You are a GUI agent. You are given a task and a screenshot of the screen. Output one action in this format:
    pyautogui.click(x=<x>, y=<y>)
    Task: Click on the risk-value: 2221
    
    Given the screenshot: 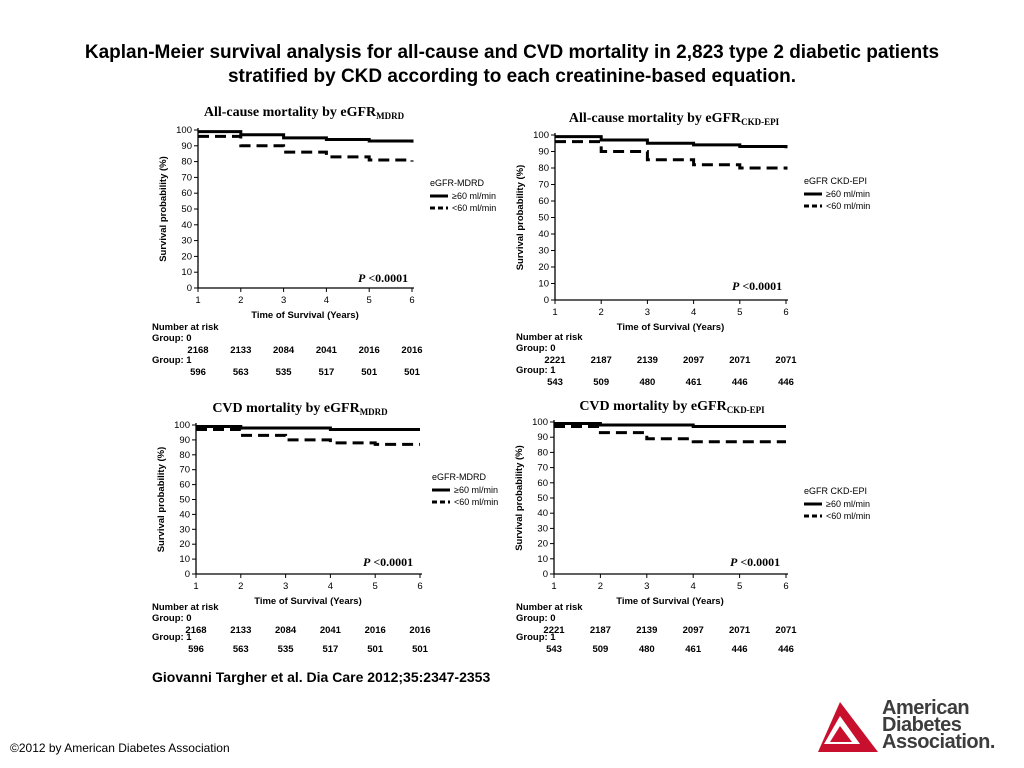 What is the action you would take?
    pyautogui.click(x=554, y=630)
    